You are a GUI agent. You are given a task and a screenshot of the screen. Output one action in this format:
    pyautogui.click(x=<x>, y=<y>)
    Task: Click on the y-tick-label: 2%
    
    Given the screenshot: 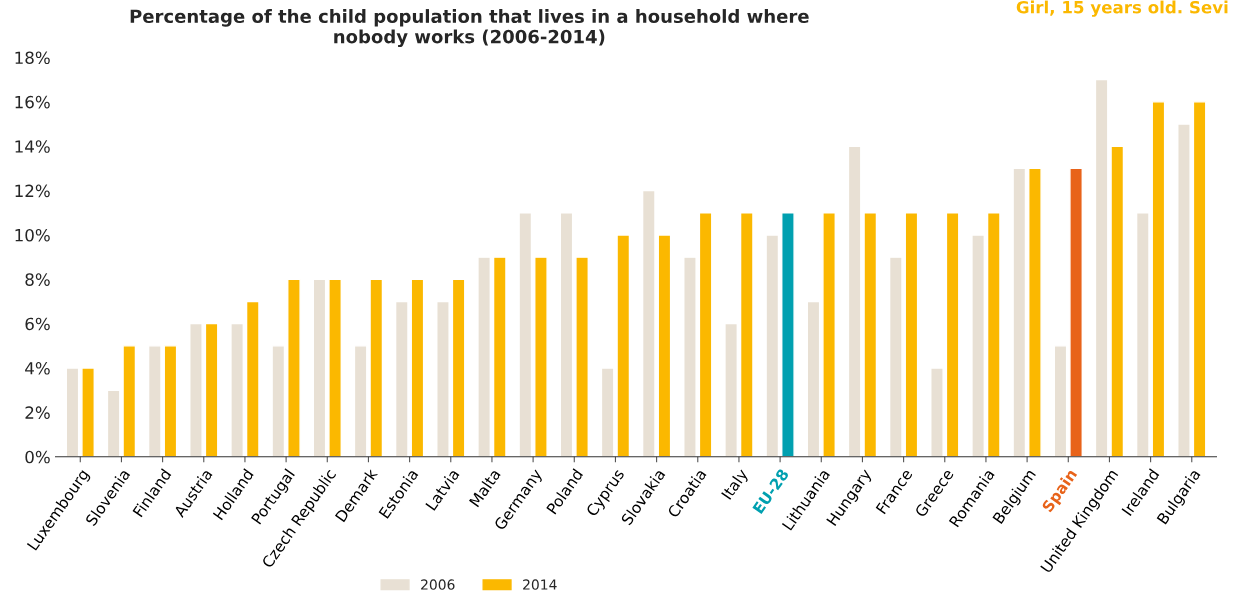 What is the action you would take?
    pyautogui.click(x=37, y=412)
    